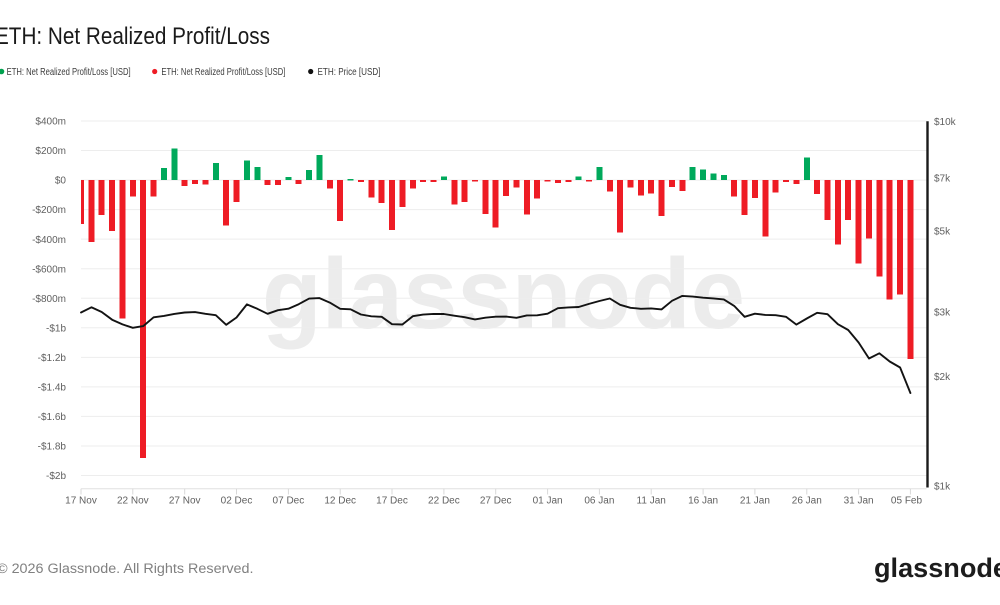 This screenshot has width=1000, height=605. I want to click on svg-text: $7k, so click(942, 178).